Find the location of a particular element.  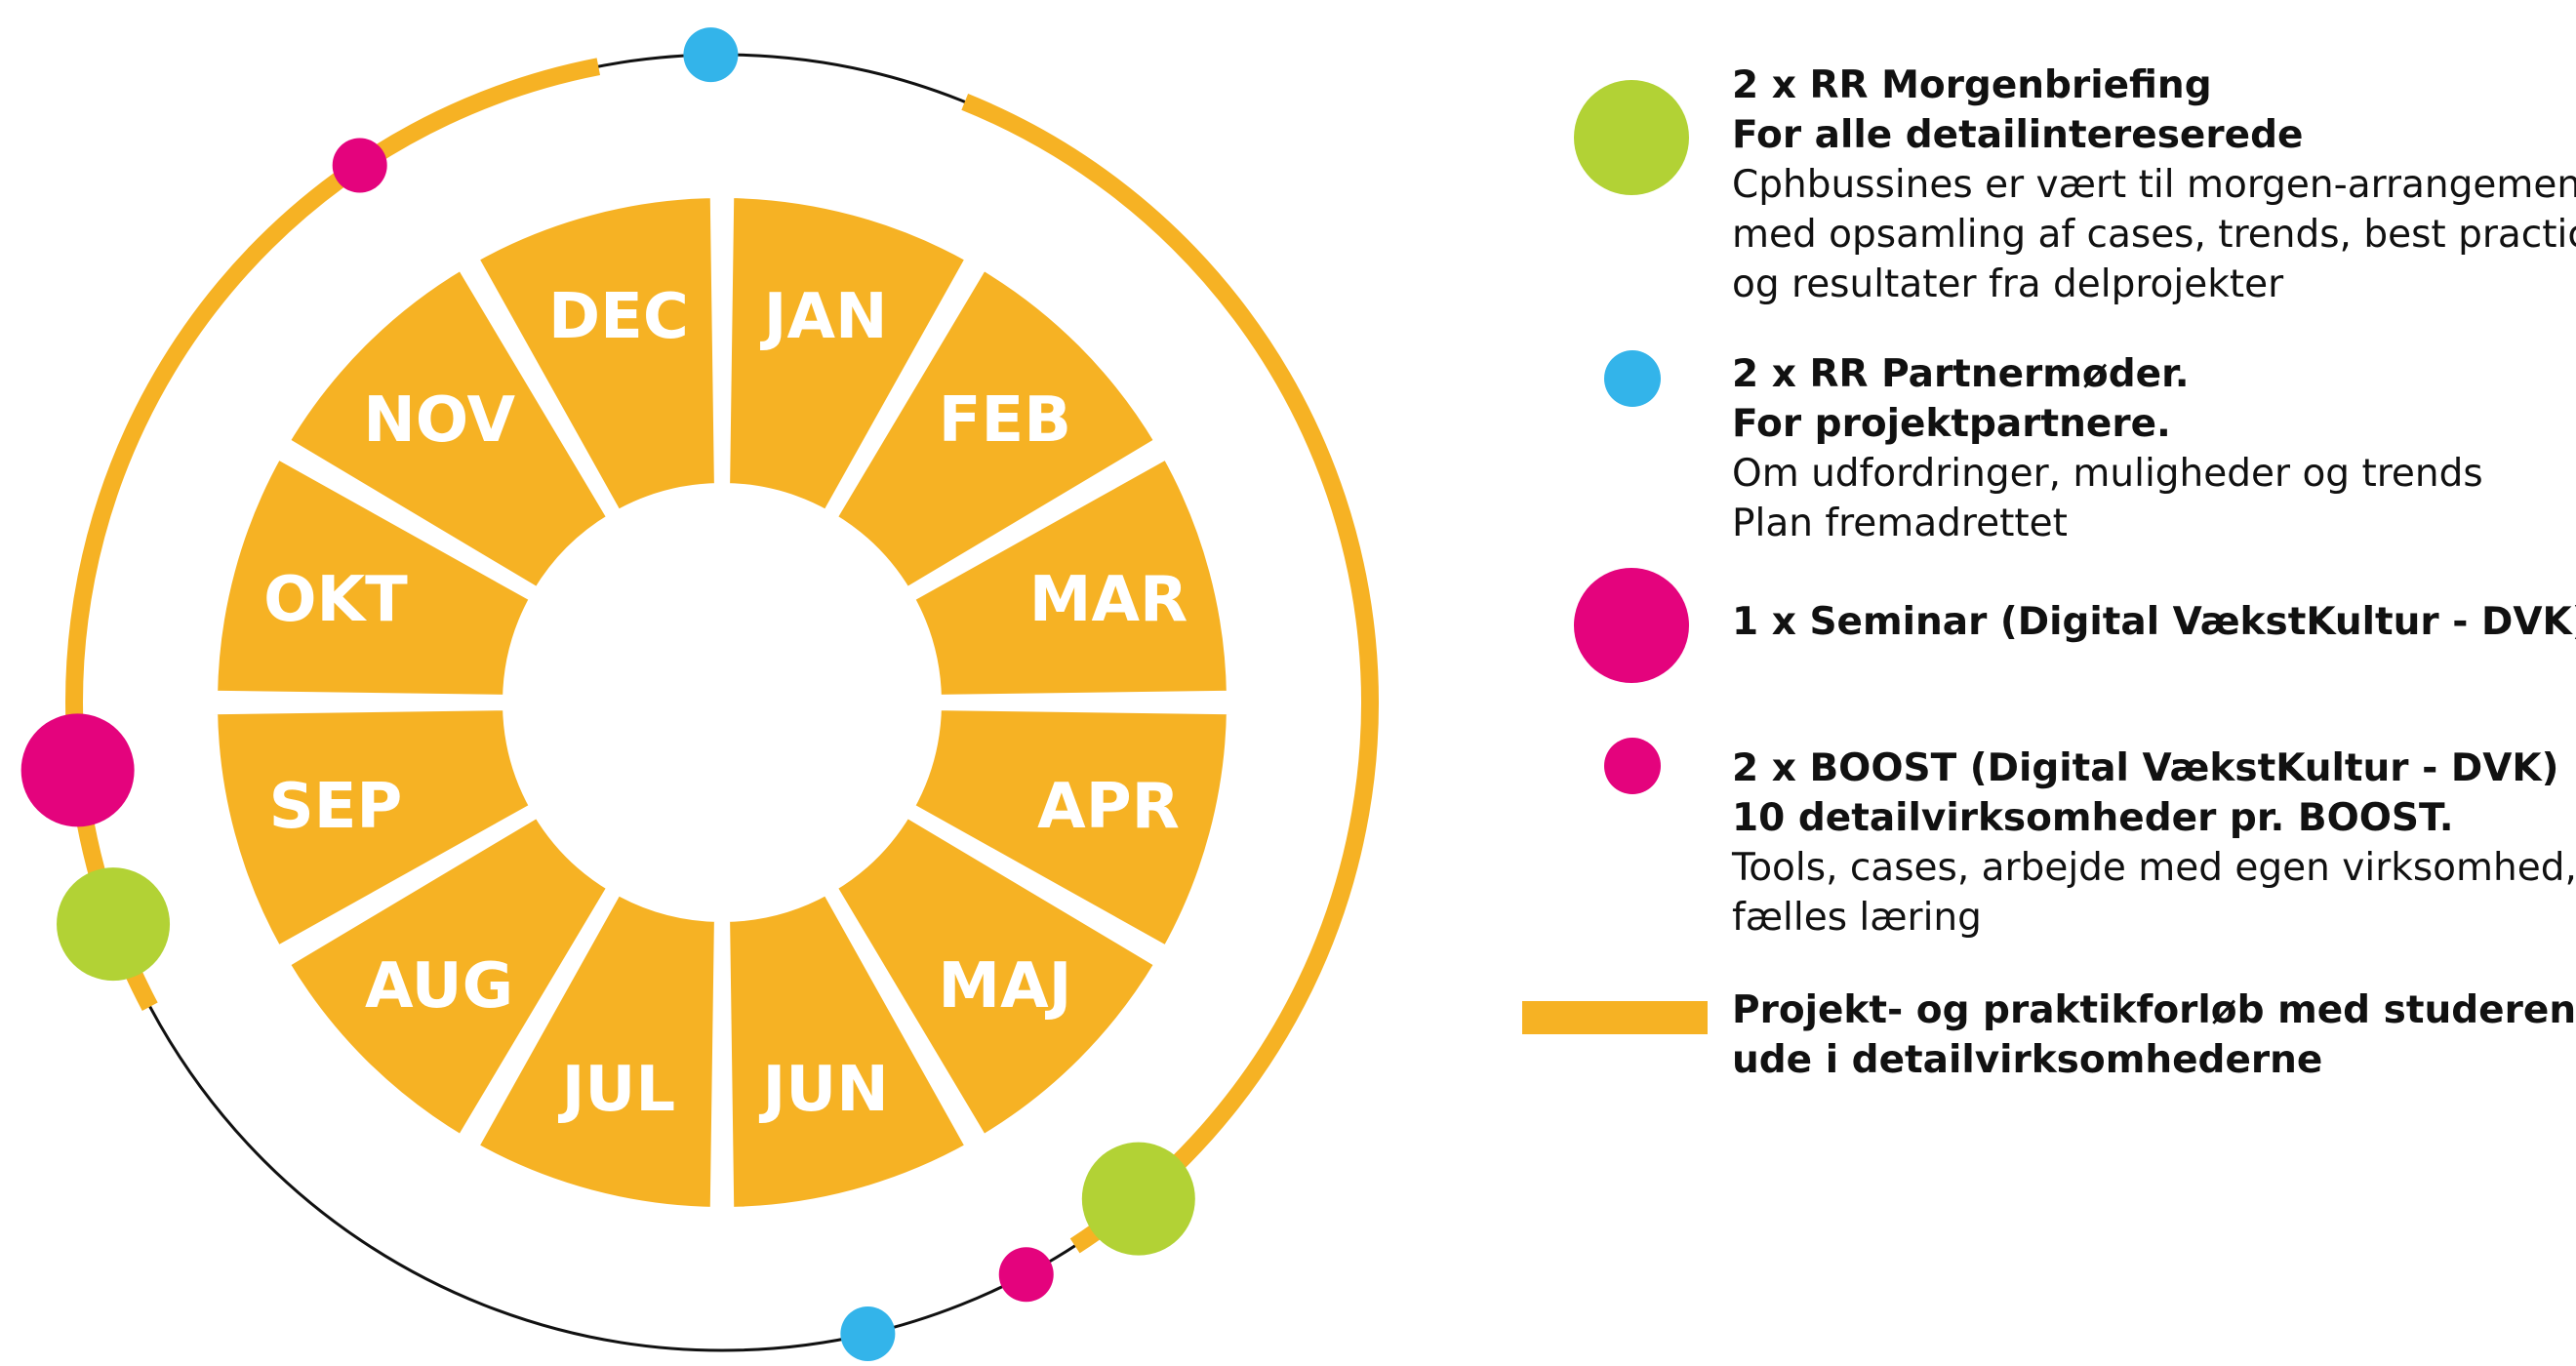

legend-subtitle: For projektpartnere. is located at coordinates (1951, 424).